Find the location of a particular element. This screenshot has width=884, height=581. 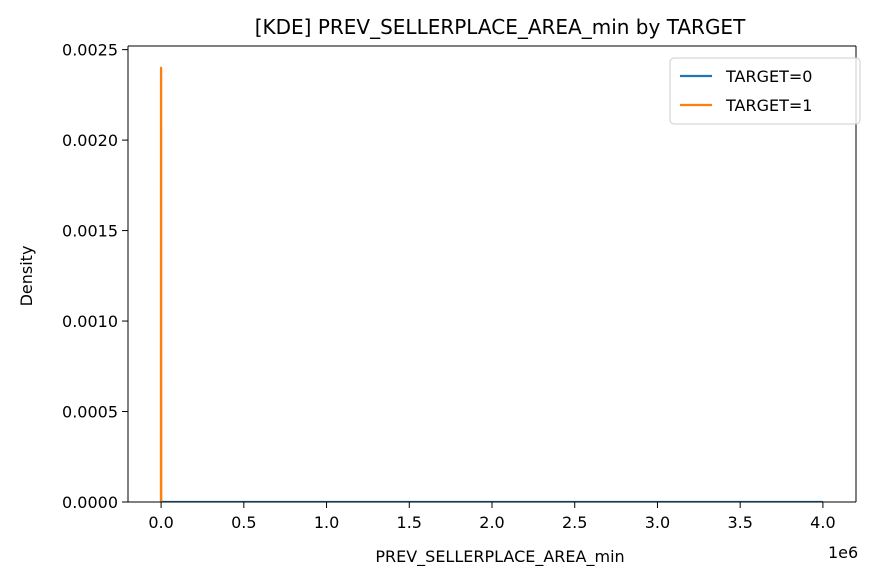

legend: TARGET=0 TARGET=1 is located at coordinates (765, 91).